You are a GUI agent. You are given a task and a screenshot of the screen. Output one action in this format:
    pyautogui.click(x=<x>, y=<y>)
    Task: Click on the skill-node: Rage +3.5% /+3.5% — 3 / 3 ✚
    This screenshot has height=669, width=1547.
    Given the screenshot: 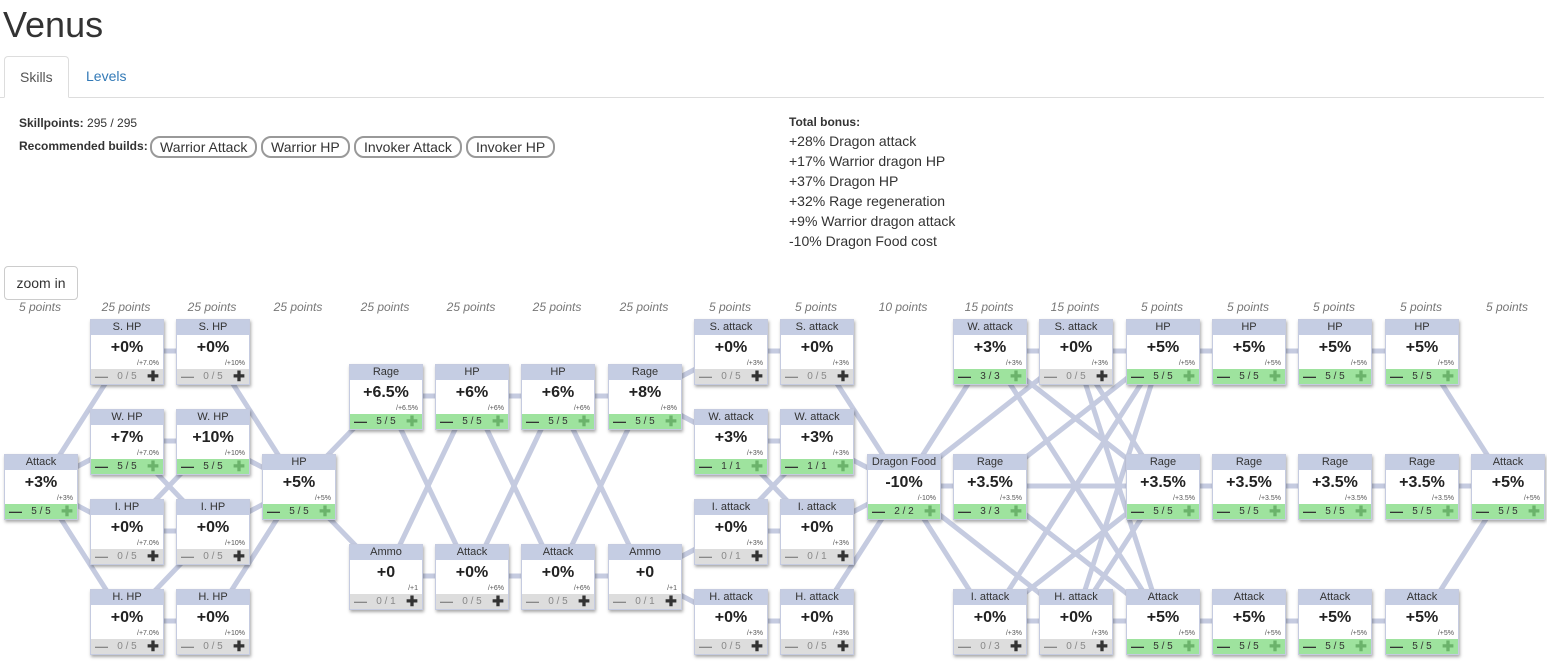 What is the action you would take?
    pyautogui.click(x=990, y=487)
    